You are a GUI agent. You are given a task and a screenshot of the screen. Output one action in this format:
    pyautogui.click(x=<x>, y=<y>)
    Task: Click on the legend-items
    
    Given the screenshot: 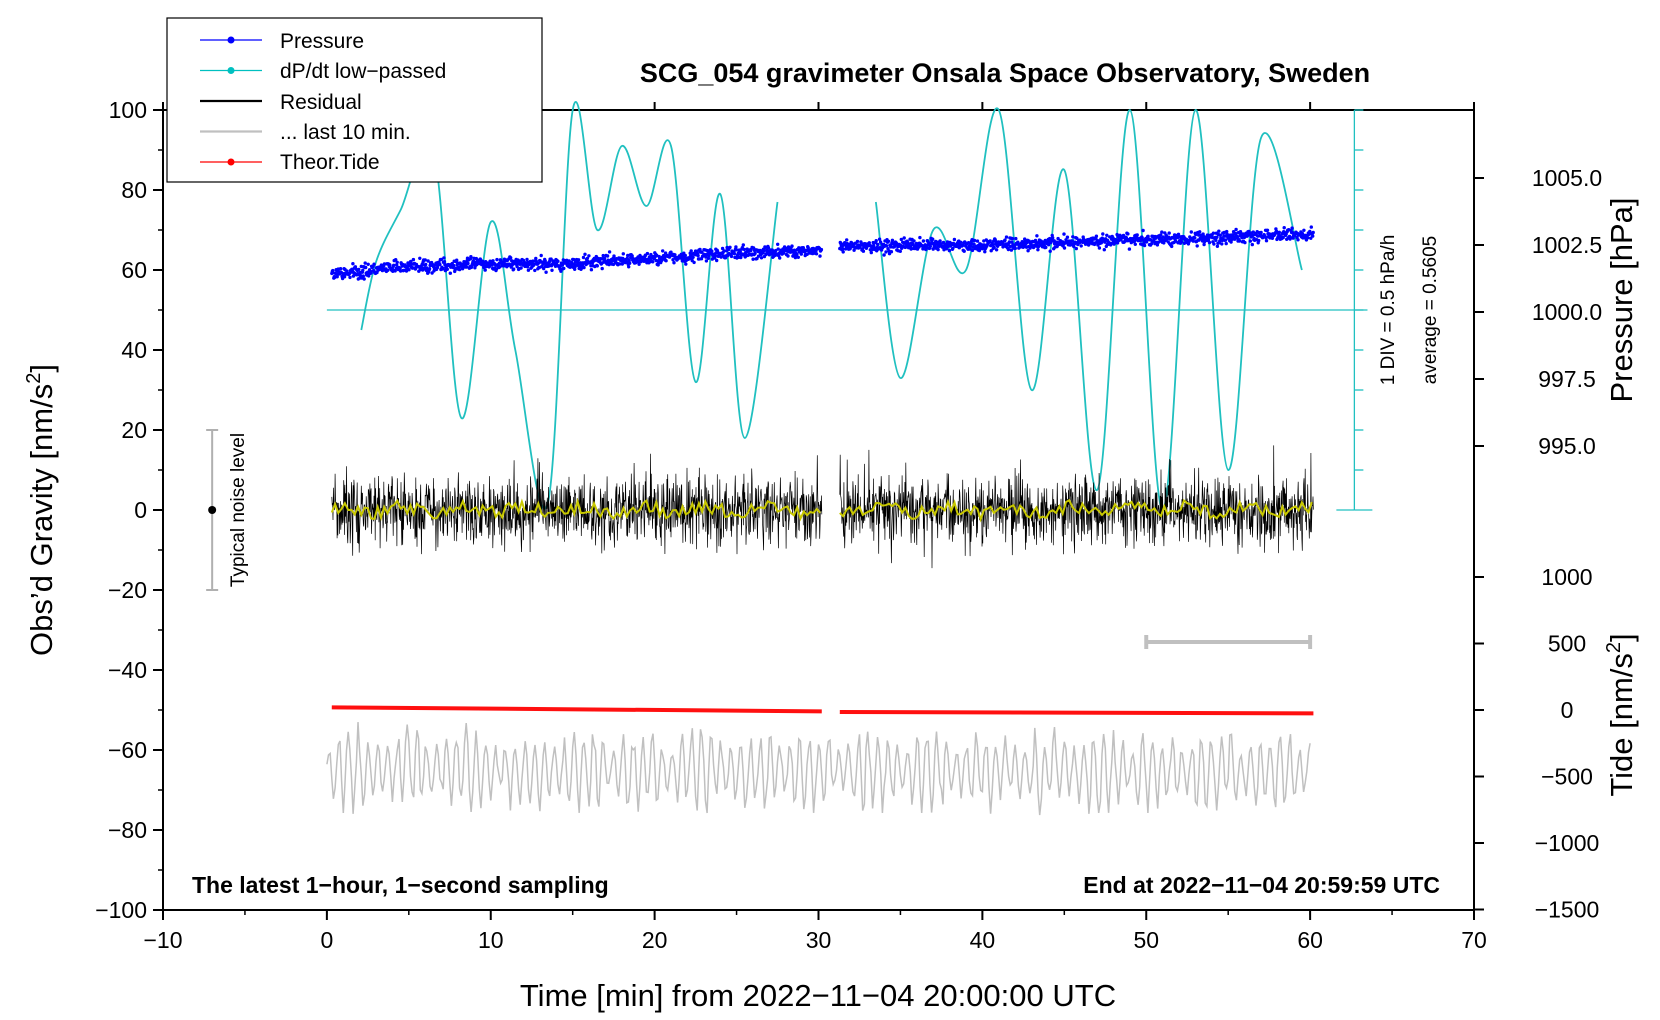 What is the action you would take?
    pyautogui.click(x=231, y=101)
    